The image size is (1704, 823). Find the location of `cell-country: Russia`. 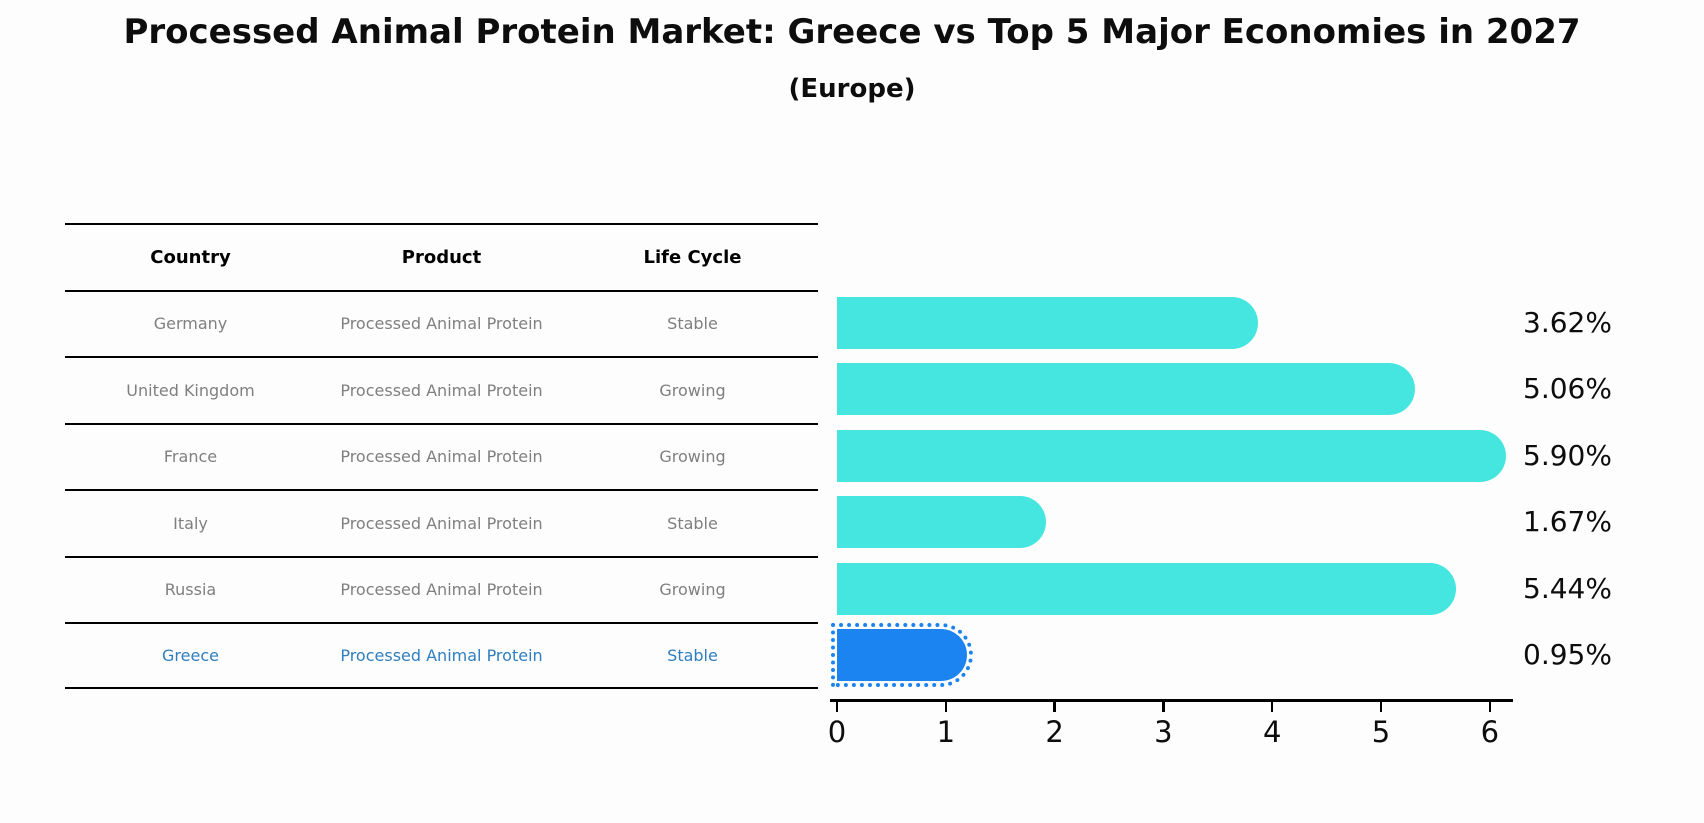

cell-country: Russia is located at coordinates (190, 590).